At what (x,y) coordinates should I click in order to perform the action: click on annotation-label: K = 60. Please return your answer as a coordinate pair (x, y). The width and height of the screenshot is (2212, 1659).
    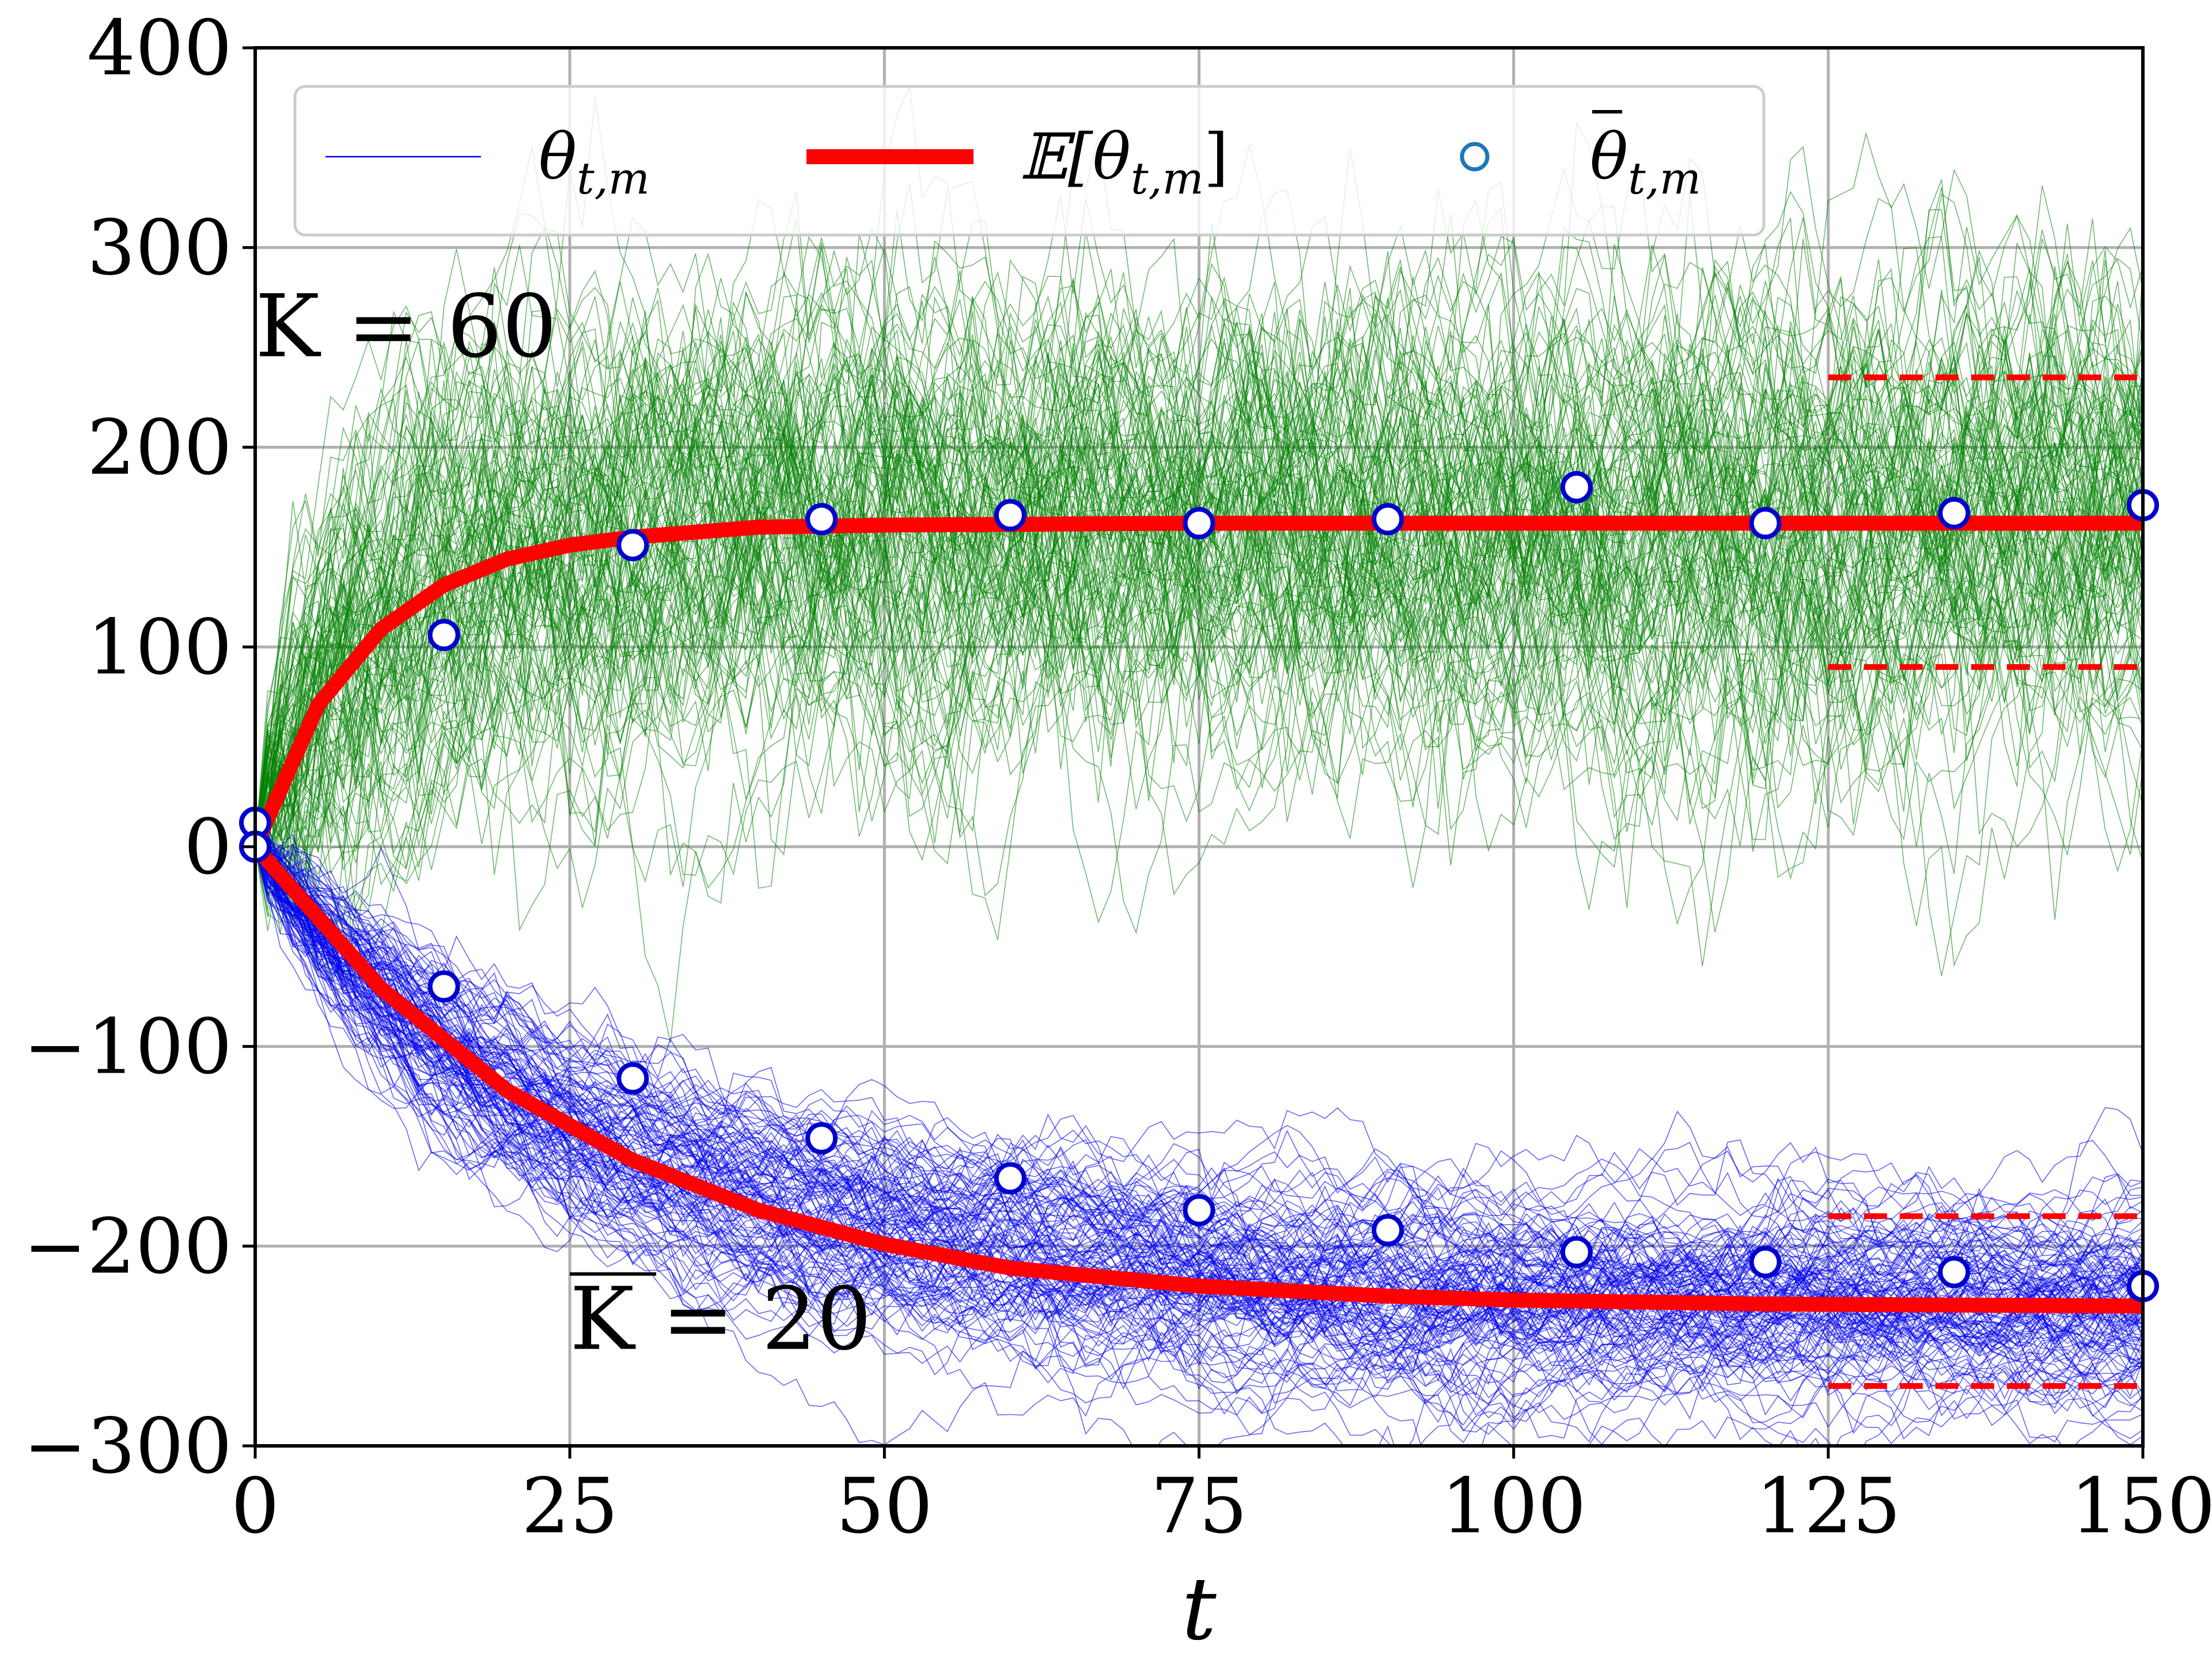
    Looking at the image, I should click on (406, 326).